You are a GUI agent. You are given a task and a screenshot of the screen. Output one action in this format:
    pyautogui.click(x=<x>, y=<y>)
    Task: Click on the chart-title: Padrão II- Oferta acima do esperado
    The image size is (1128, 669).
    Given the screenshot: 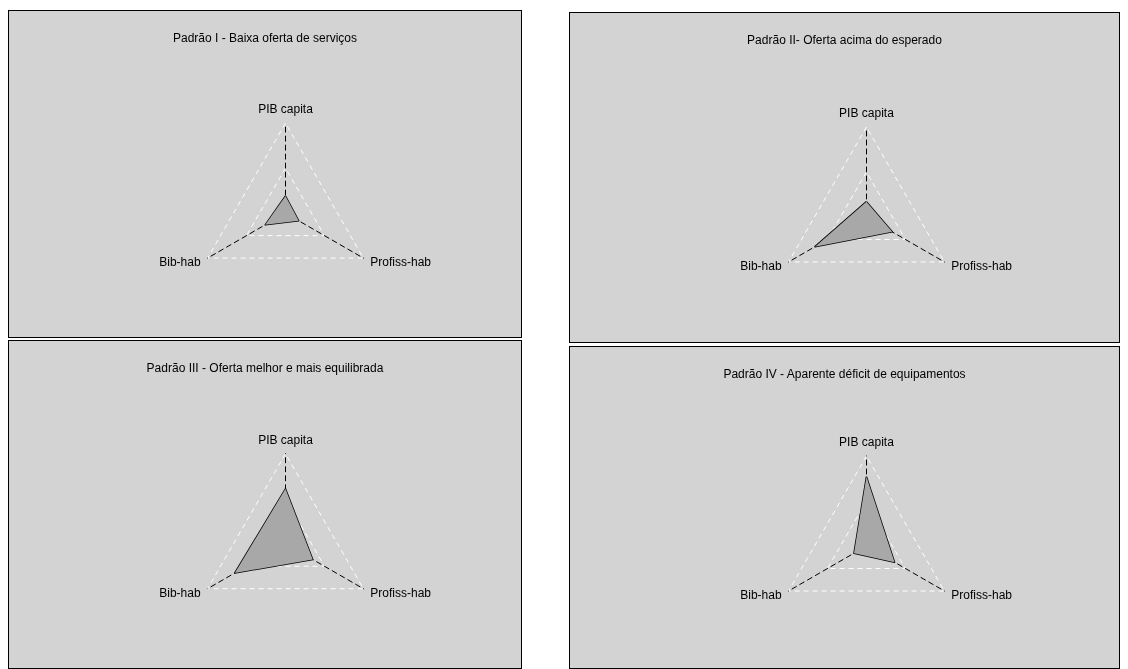 What is the action you would take?
    pyautogui.click(x=845, y=40)
    